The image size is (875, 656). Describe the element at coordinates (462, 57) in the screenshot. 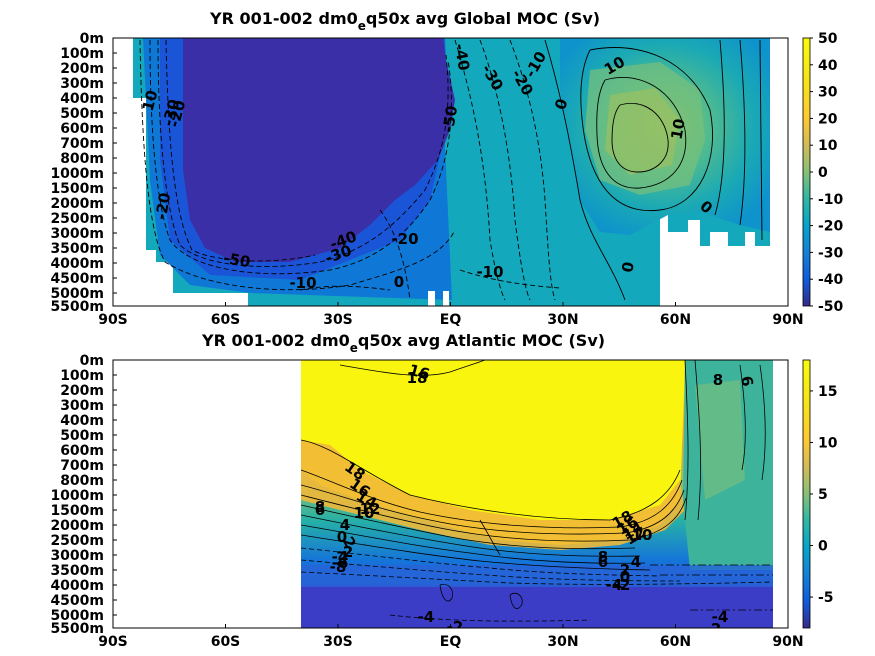

I see `contour-label: -40` at that location.